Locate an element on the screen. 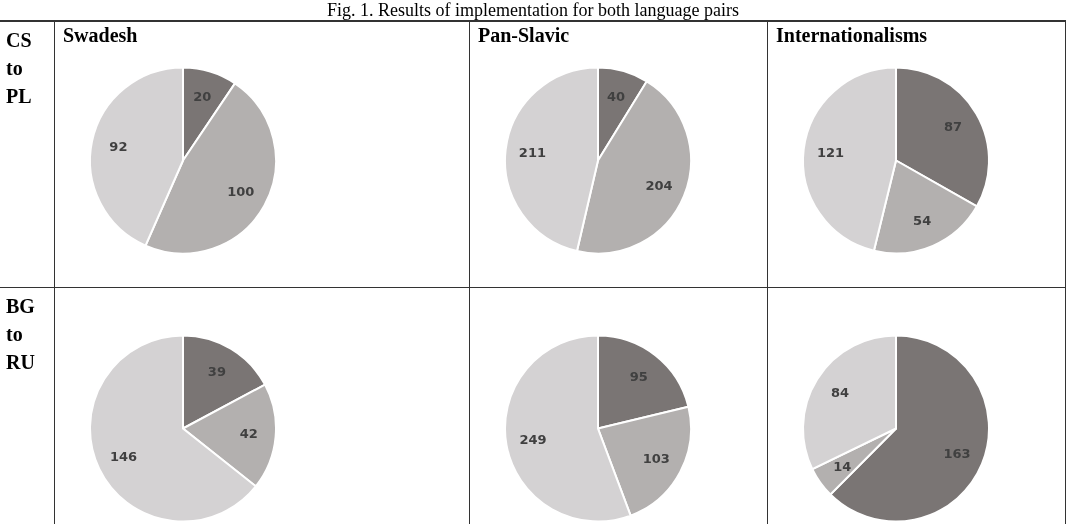  data-label: 39 is located at coordinates (216, 371).